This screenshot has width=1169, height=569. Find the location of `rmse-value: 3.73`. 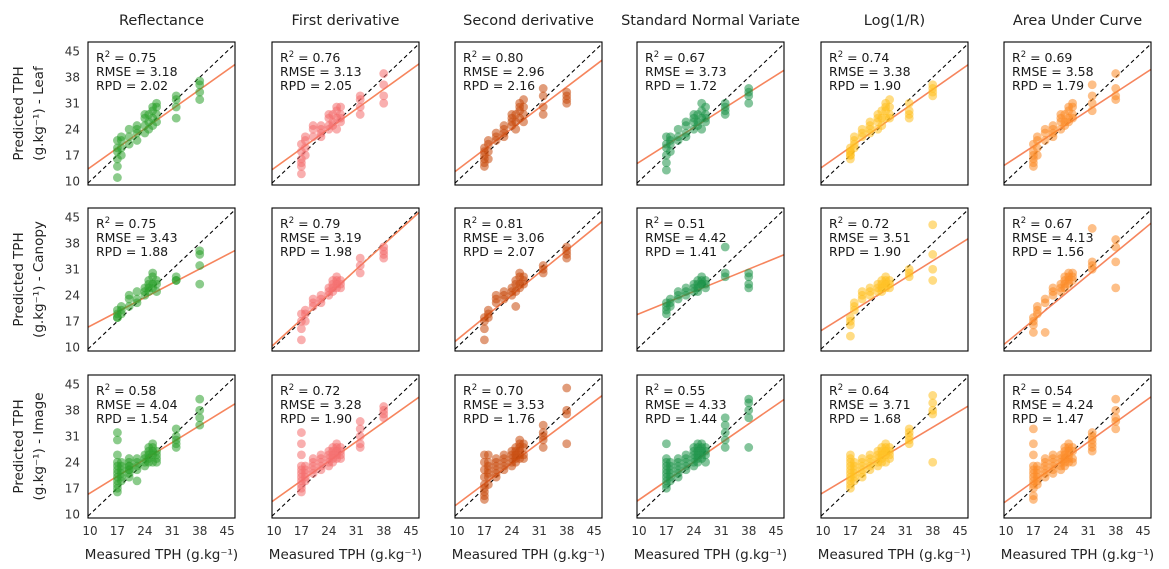

rmse-value: 3.73 is located at coordinates (713, 71).